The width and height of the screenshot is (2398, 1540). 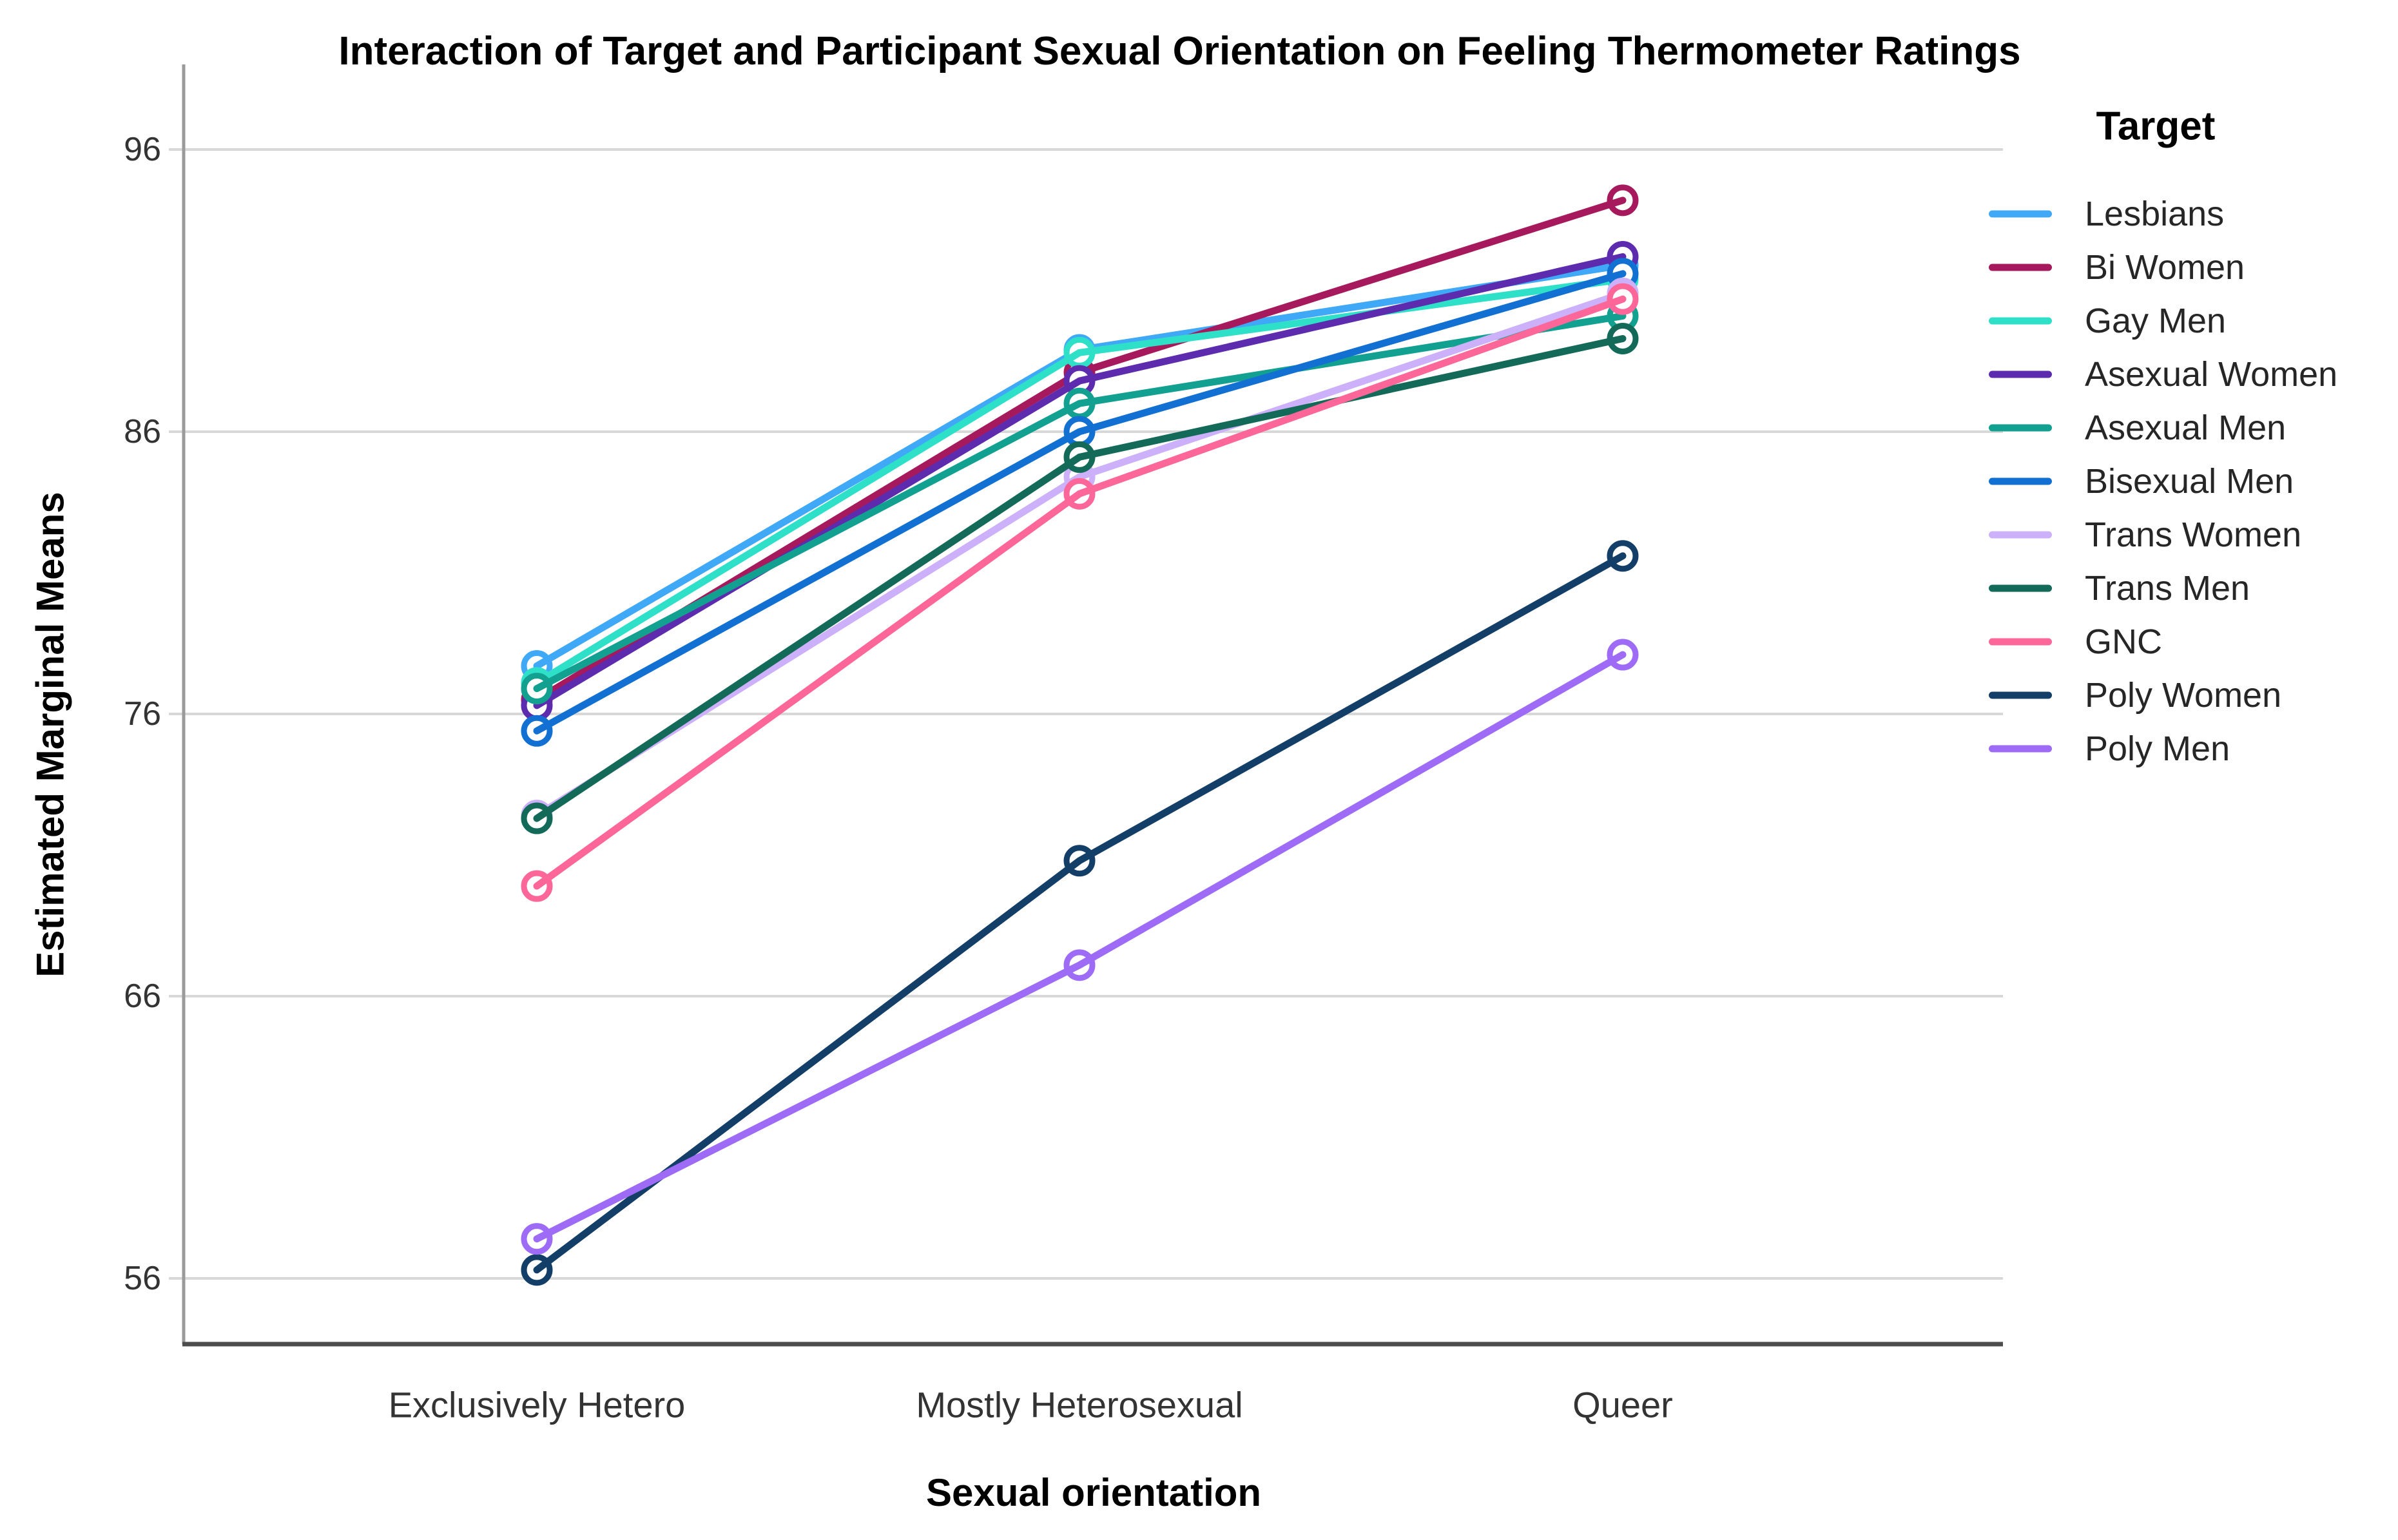 What do you see at coordinates (537, 1405) in the screenshot?
I see `x-category-label-exclusively-hetero: Exclusively Hetero` at bounding box center [537, 1405].